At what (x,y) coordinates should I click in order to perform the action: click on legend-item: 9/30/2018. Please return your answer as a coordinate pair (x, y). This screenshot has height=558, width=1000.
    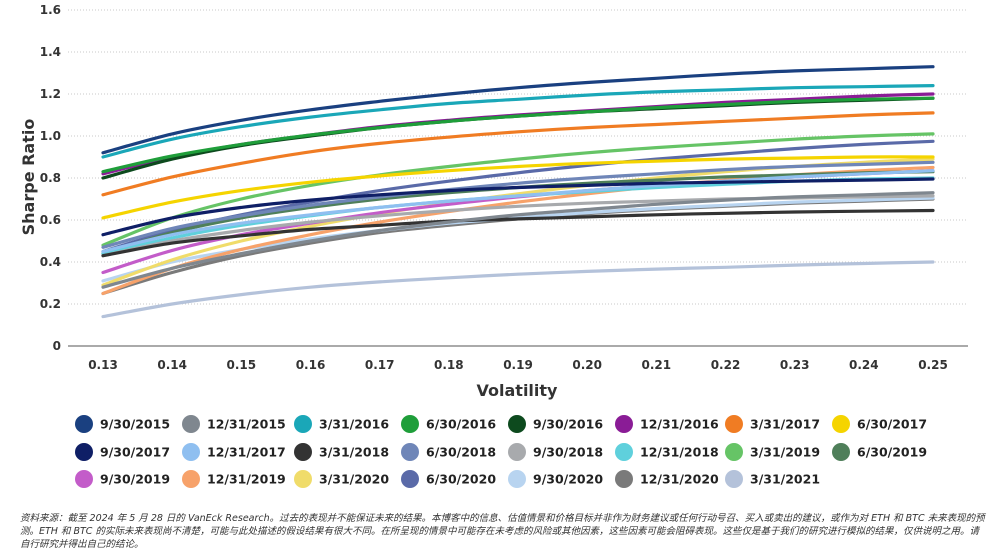
    Looking at the image, I should click on (555, 452).